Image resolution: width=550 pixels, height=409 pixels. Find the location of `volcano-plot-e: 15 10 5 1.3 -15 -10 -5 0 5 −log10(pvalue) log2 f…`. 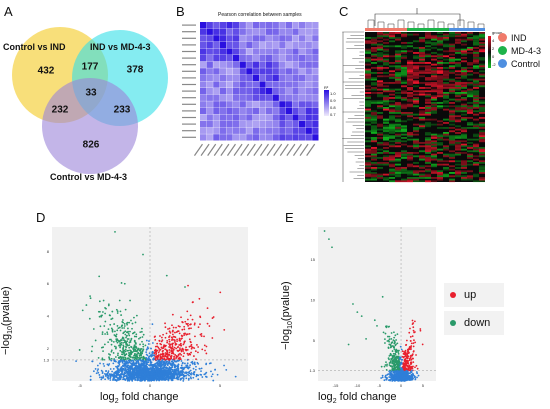

volcano-plot-e: 15 10 5 1.3 -15 -10 -5 0 5 −log10(pvalue) log2 f… is located at coordinates (360, 307).